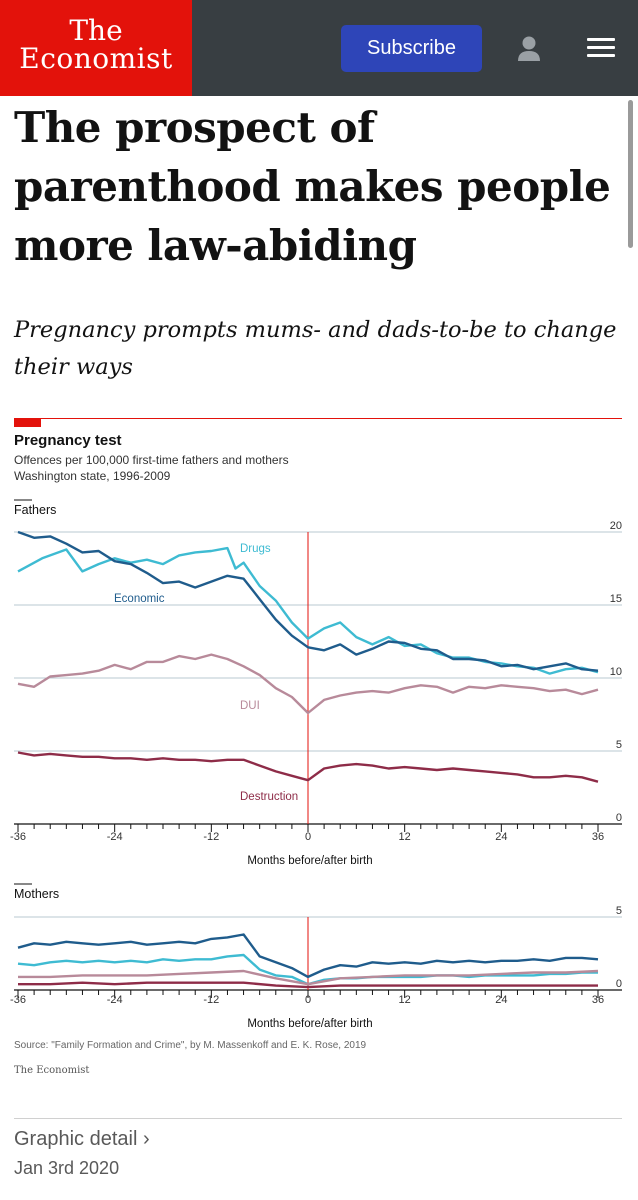  What do you see at coordinates (318, 1118) in the screenshot?
I see `footer-divider` at bounding box center [318, 1118].